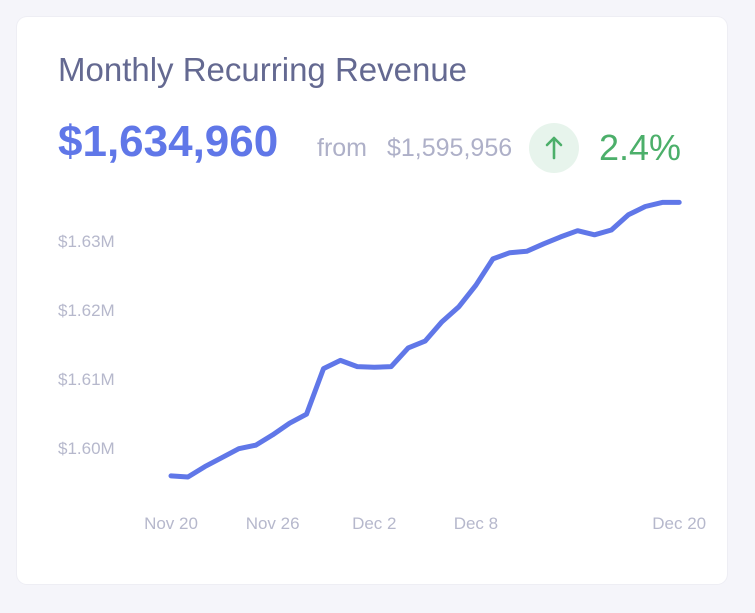 The width and height of the screenshot is (755, 613). I want to click on card-title: Monthly Recurring Revenue, so click(263, 69).